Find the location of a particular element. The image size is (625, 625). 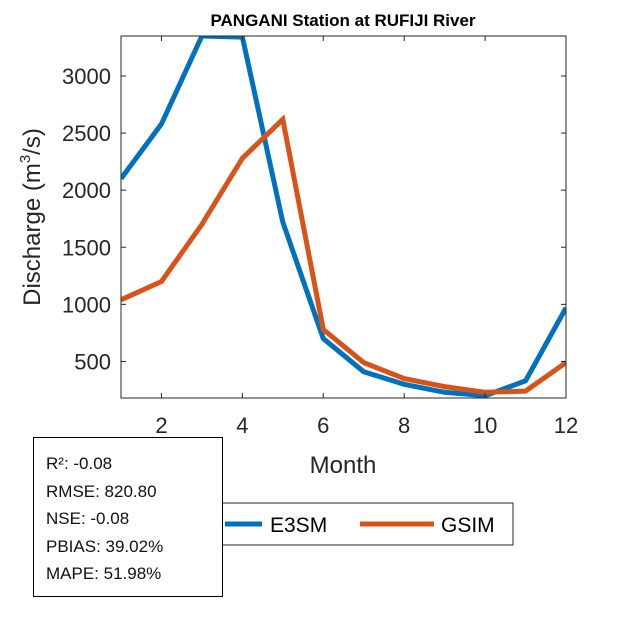

stat-r2: R²: -0.08 is located at coordinates (79, 463).